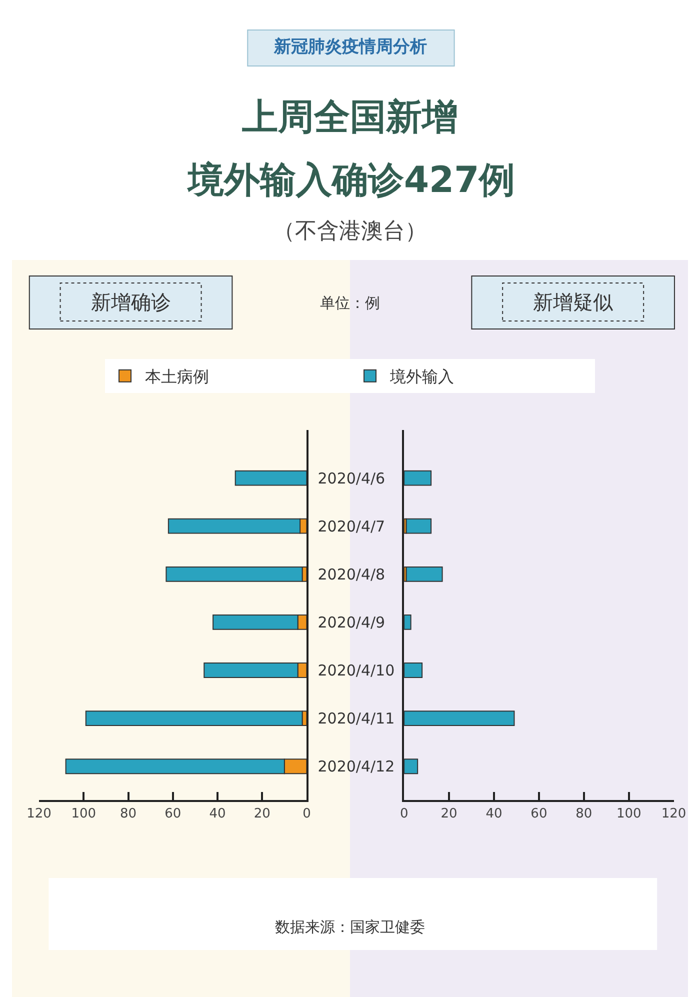 This screenshot has width=700, height=997. I want to click on y-tick-label: 2020/4/8, so click(352, 574).